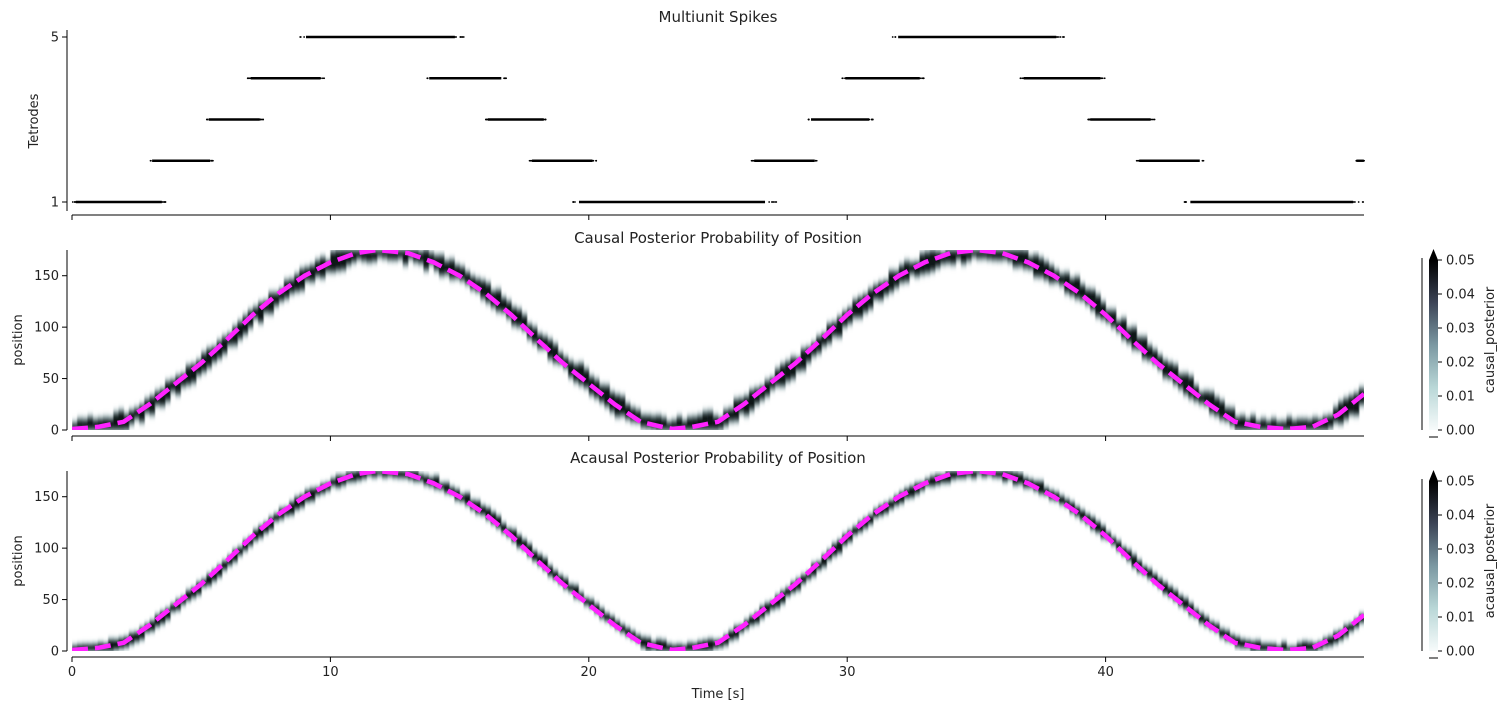 This screenshot has width=1508, height=711. I want to click on x-tick-label: 20, so click(589, 672).